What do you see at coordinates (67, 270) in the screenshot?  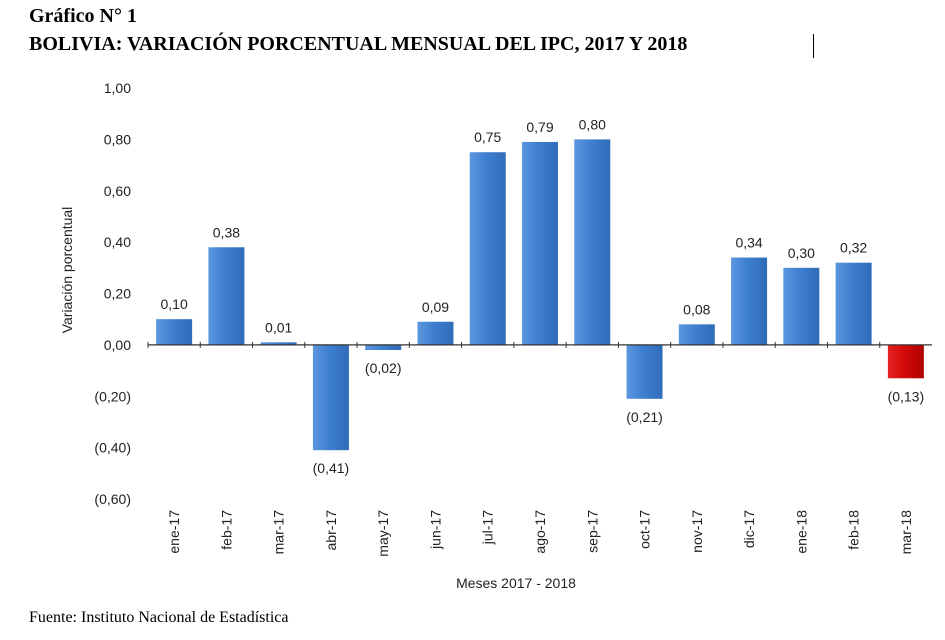 I see `y-axis-label: Variación porcentual` at bounding box center [67, 270].